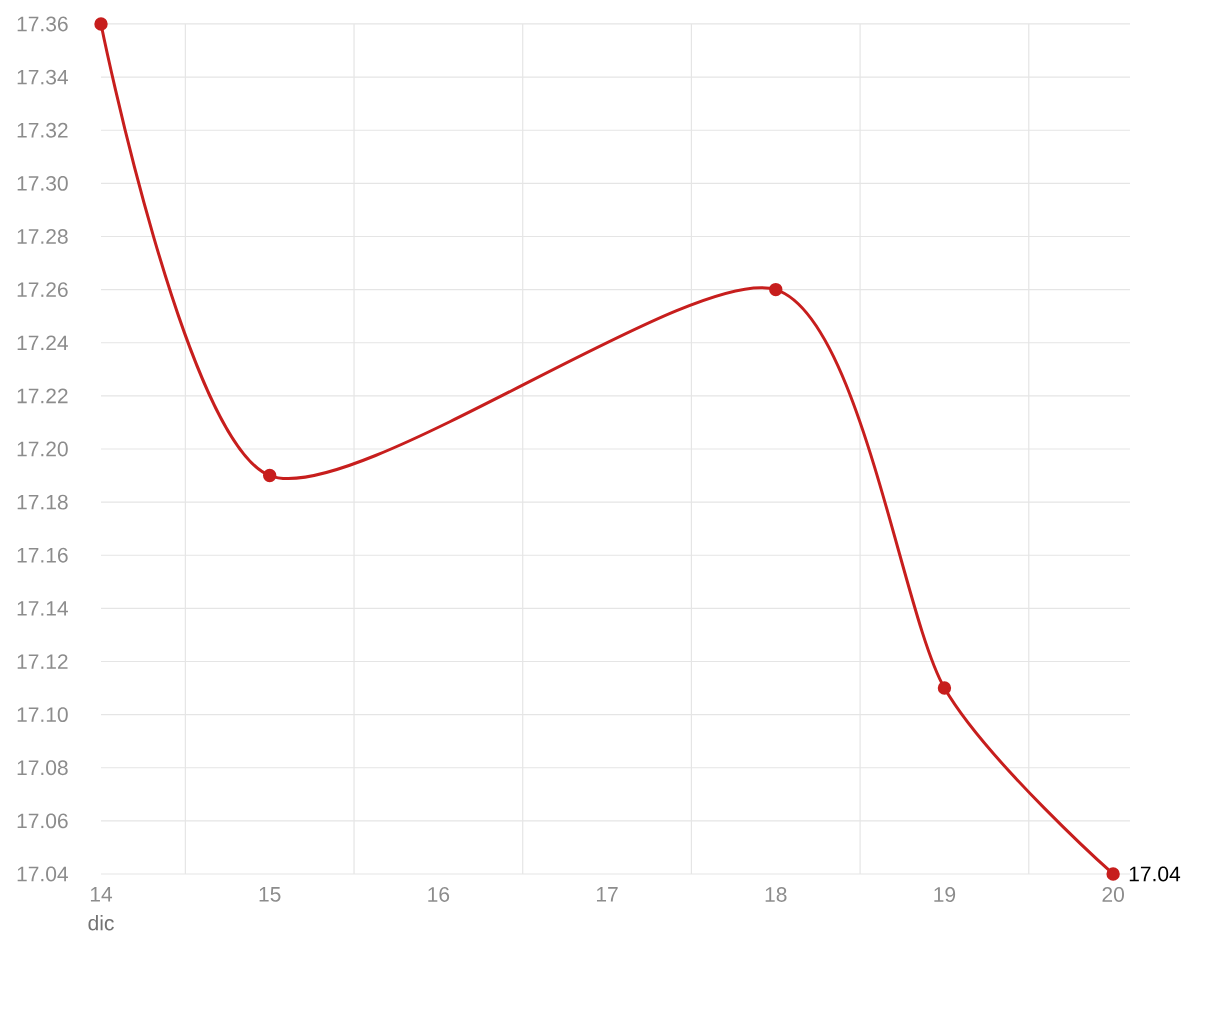  What do you see at coordinates (439, 894) in the screenshot?
I see `x-tick-label: 16` at bounding box center [439, 894].